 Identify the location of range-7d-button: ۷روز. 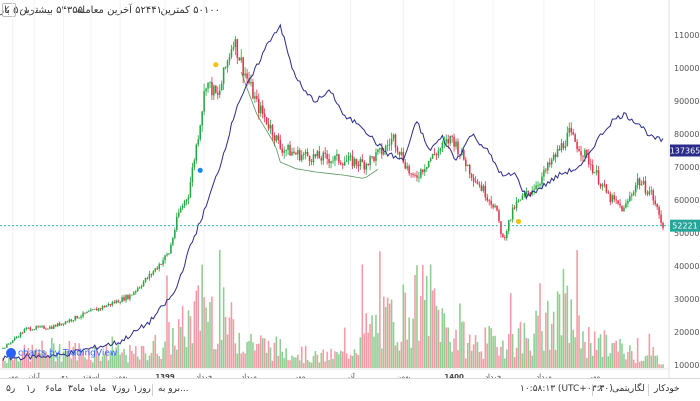
(121, 389).